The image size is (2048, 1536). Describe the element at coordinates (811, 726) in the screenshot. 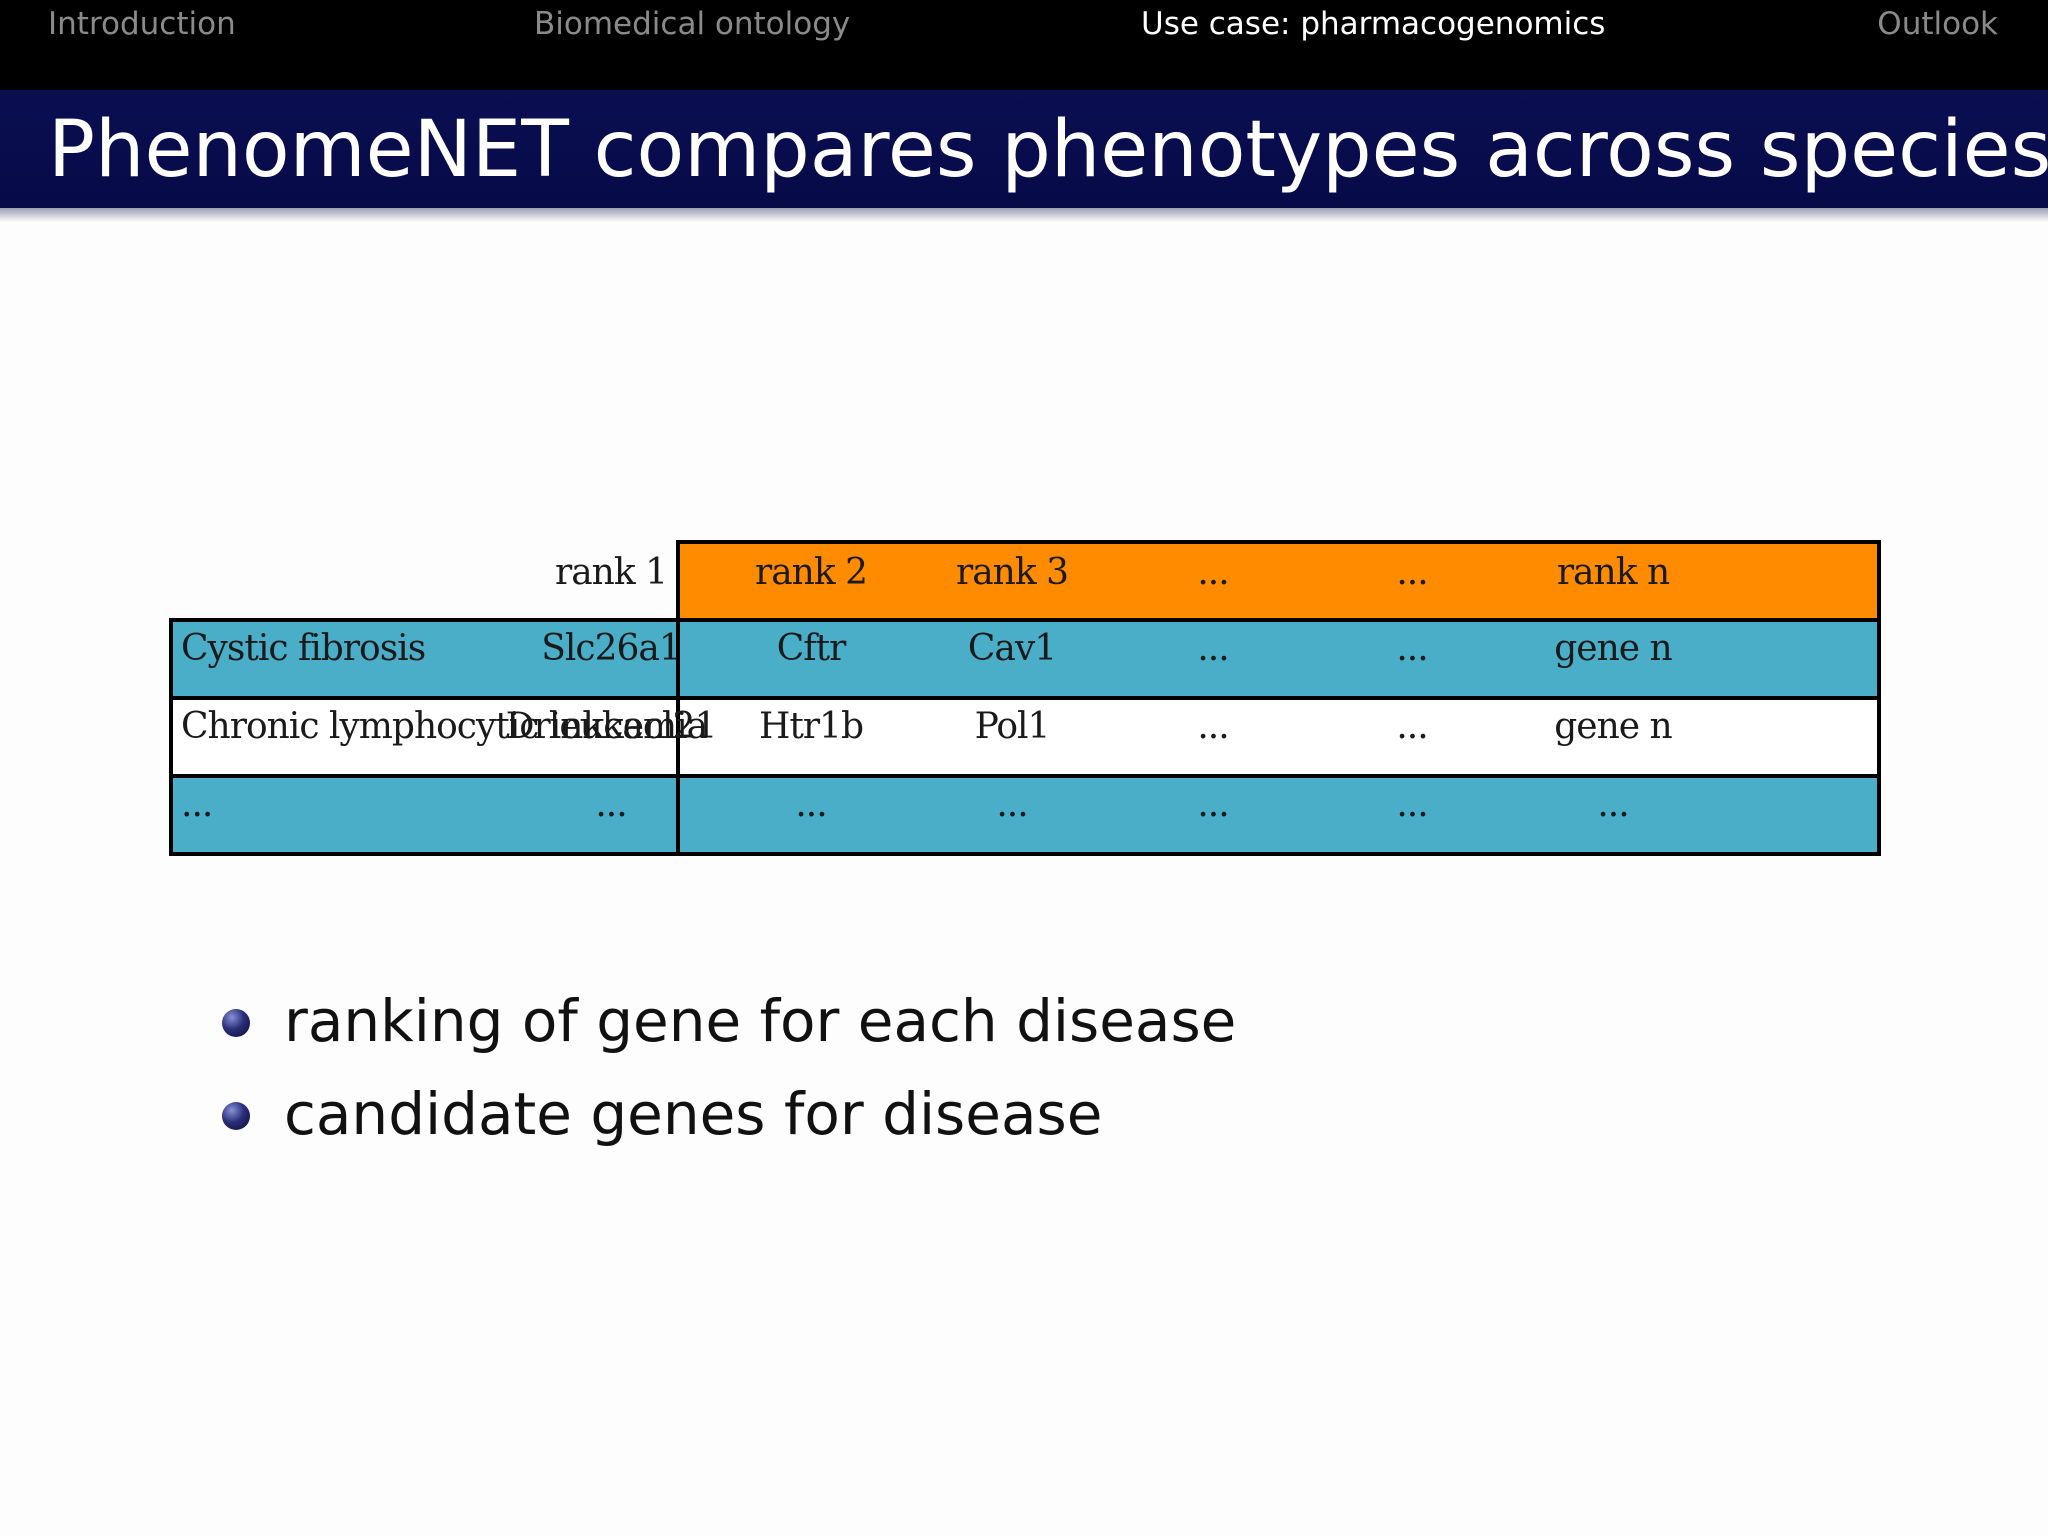

I see `table-cell: Htr1b` at that location.